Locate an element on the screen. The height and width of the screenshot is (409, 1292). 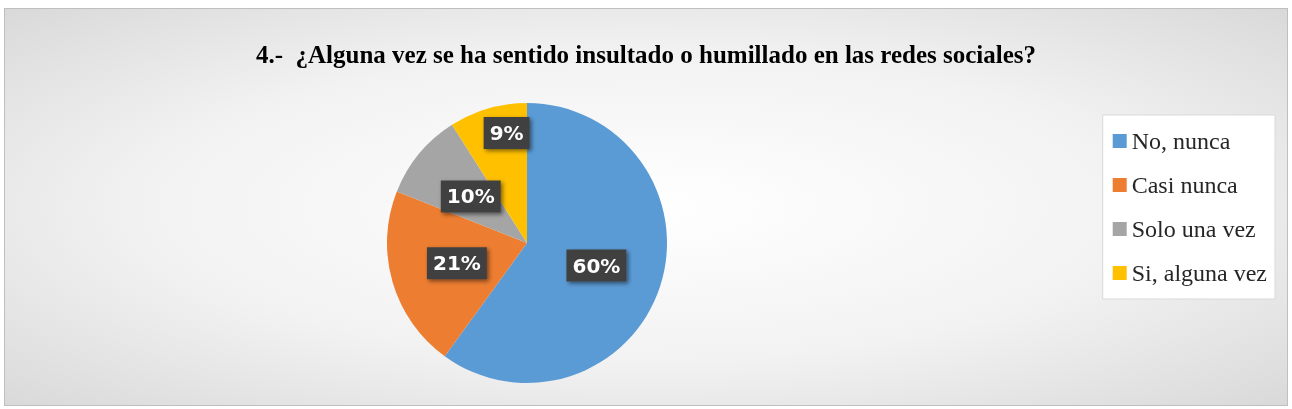
legend-label: Si, alguna vez is located at coordinates (1199, 273).